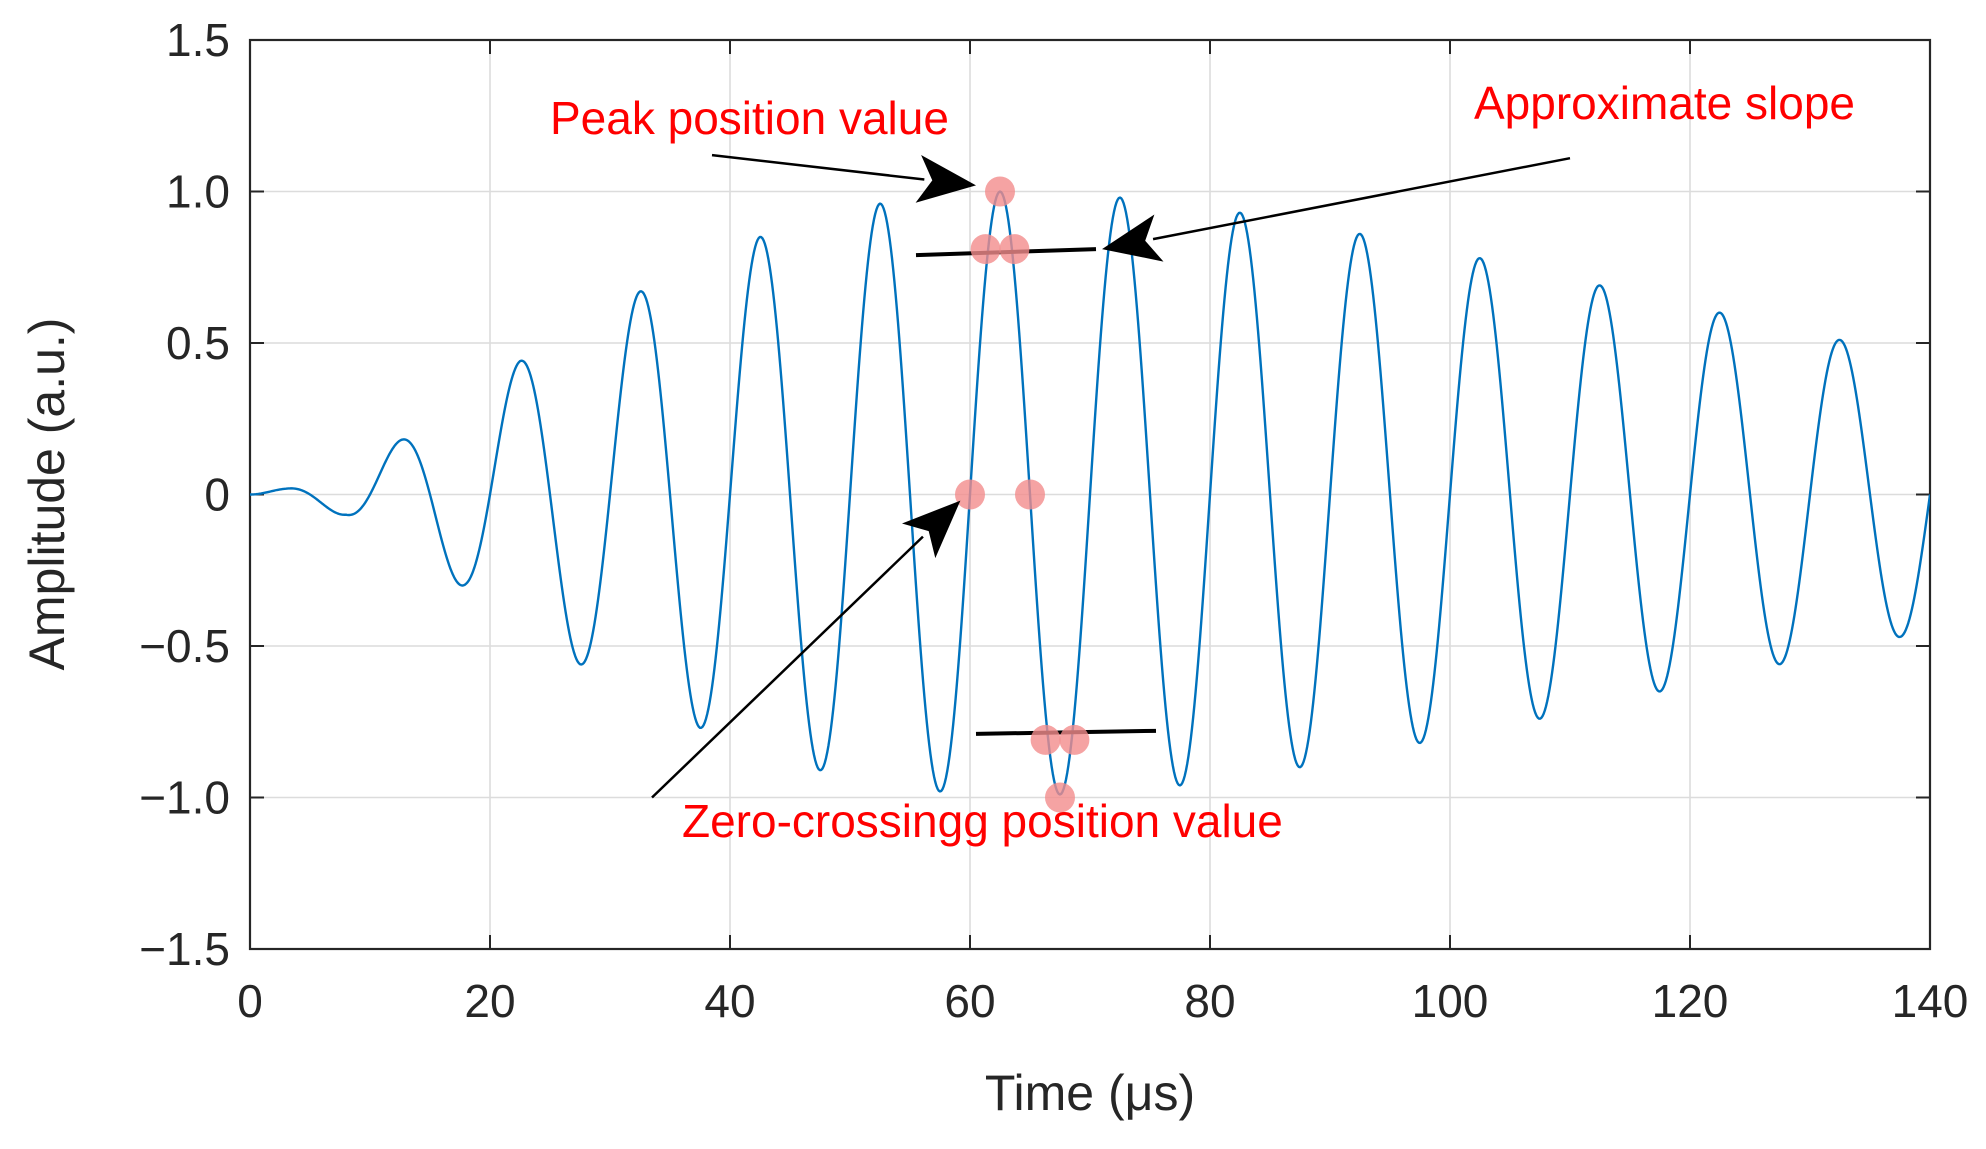 The width and height of the screenshot is (1986, 1149). What do you see at coordinates (198, 343) in the screenshot?
I see `y-tick-label: 0.5` at bounding box center [198, 343].